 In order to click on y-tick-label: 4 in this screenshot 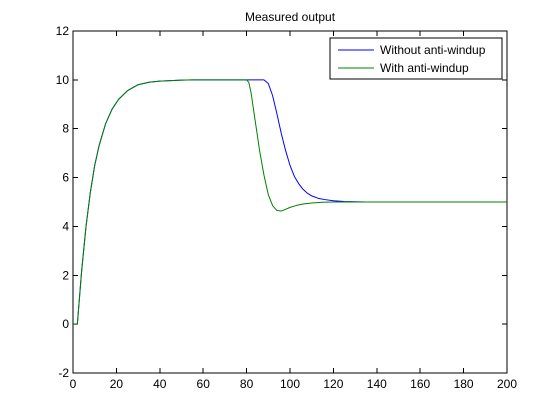, I will do `click(65, 226)`.